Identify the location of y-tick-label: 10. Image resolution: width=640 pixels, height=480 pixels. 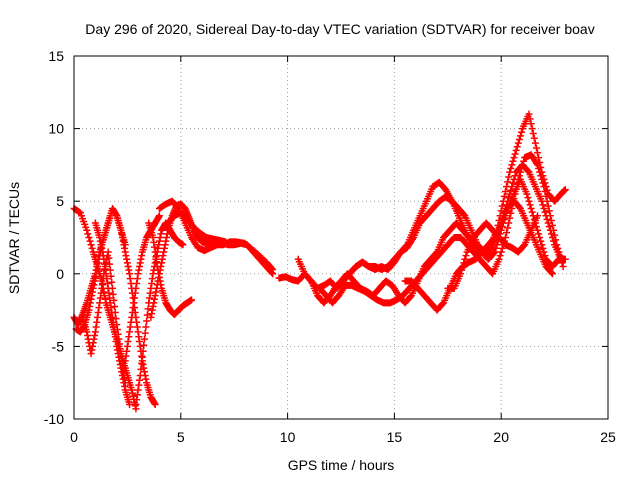
(56, 129).